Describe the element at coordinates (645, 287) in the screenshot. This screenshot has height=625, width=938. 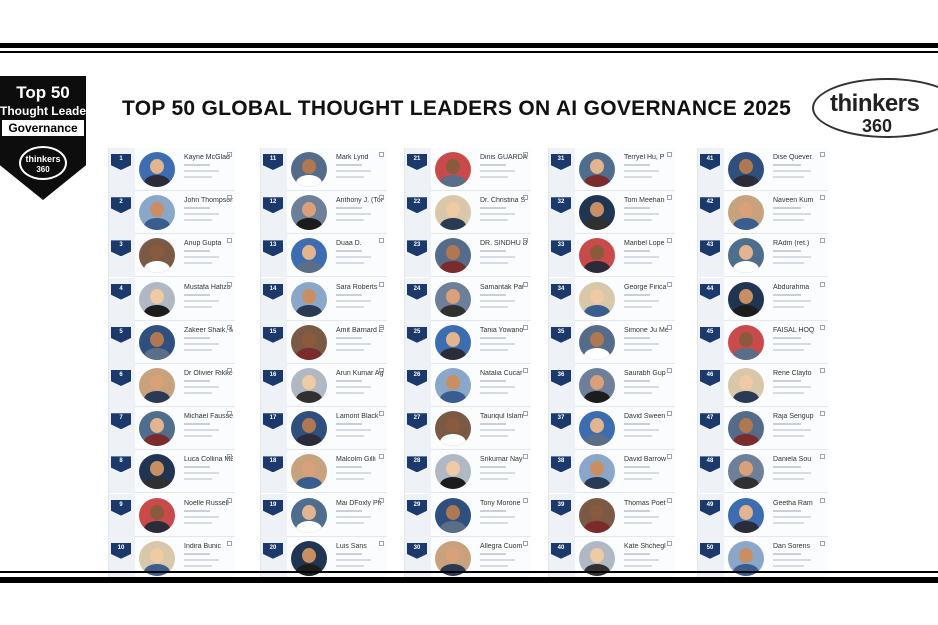
I see `leader-name: George Firica` at that location.